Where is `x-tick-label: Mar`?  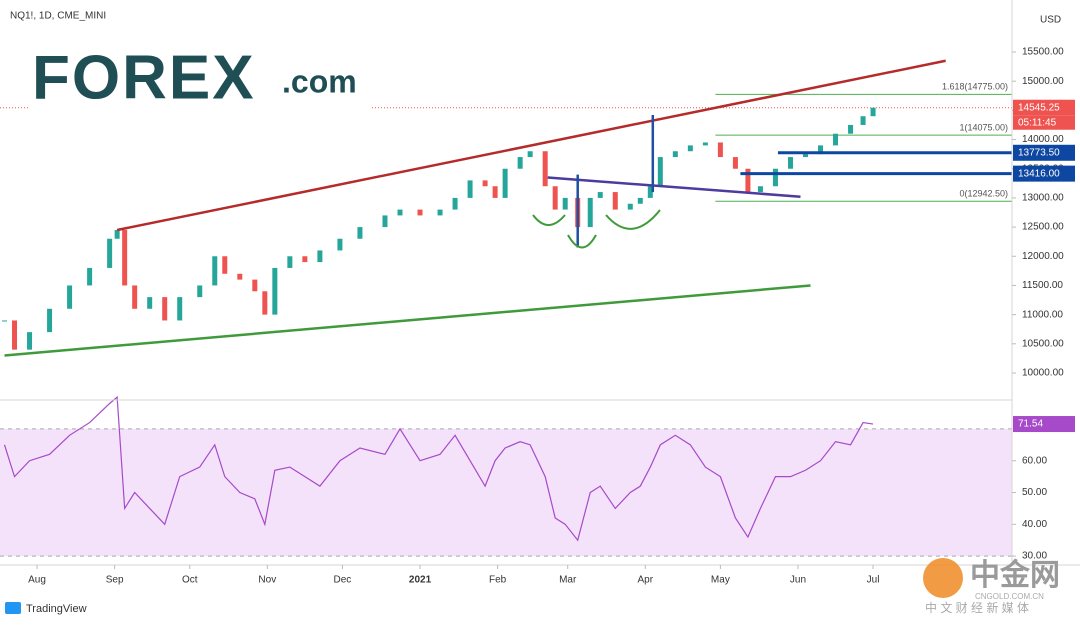
x-tick-label: Mar is located at coordinates (568, 580).